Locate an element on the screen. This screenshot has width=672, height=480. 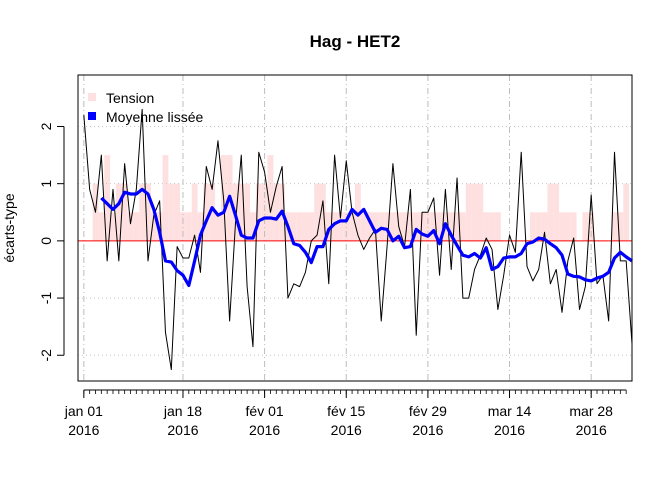
legend-label-moyenne-lissee: Moyenne lissée is located at coordinates (154, 117).